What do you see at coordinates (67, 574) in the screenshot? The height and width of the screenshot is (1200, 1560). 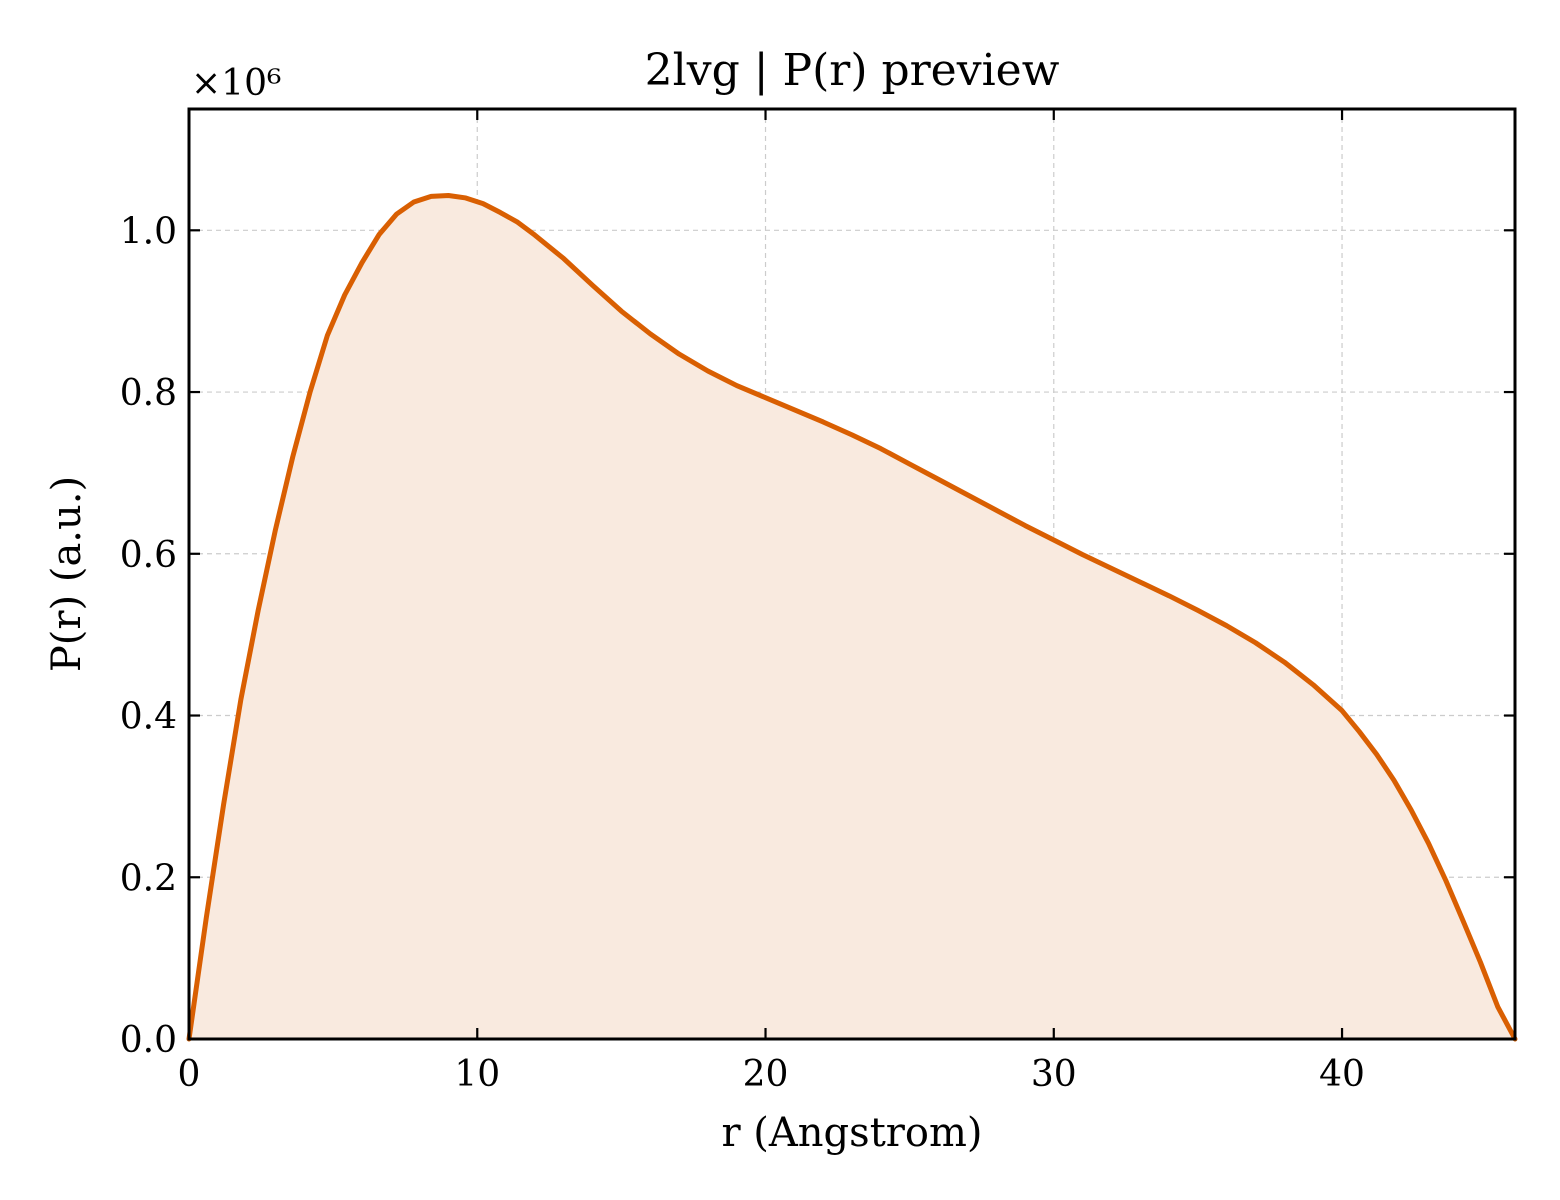 I see `y-axis-title: P(r) (a.u.)` at bounding box center [67, 574].